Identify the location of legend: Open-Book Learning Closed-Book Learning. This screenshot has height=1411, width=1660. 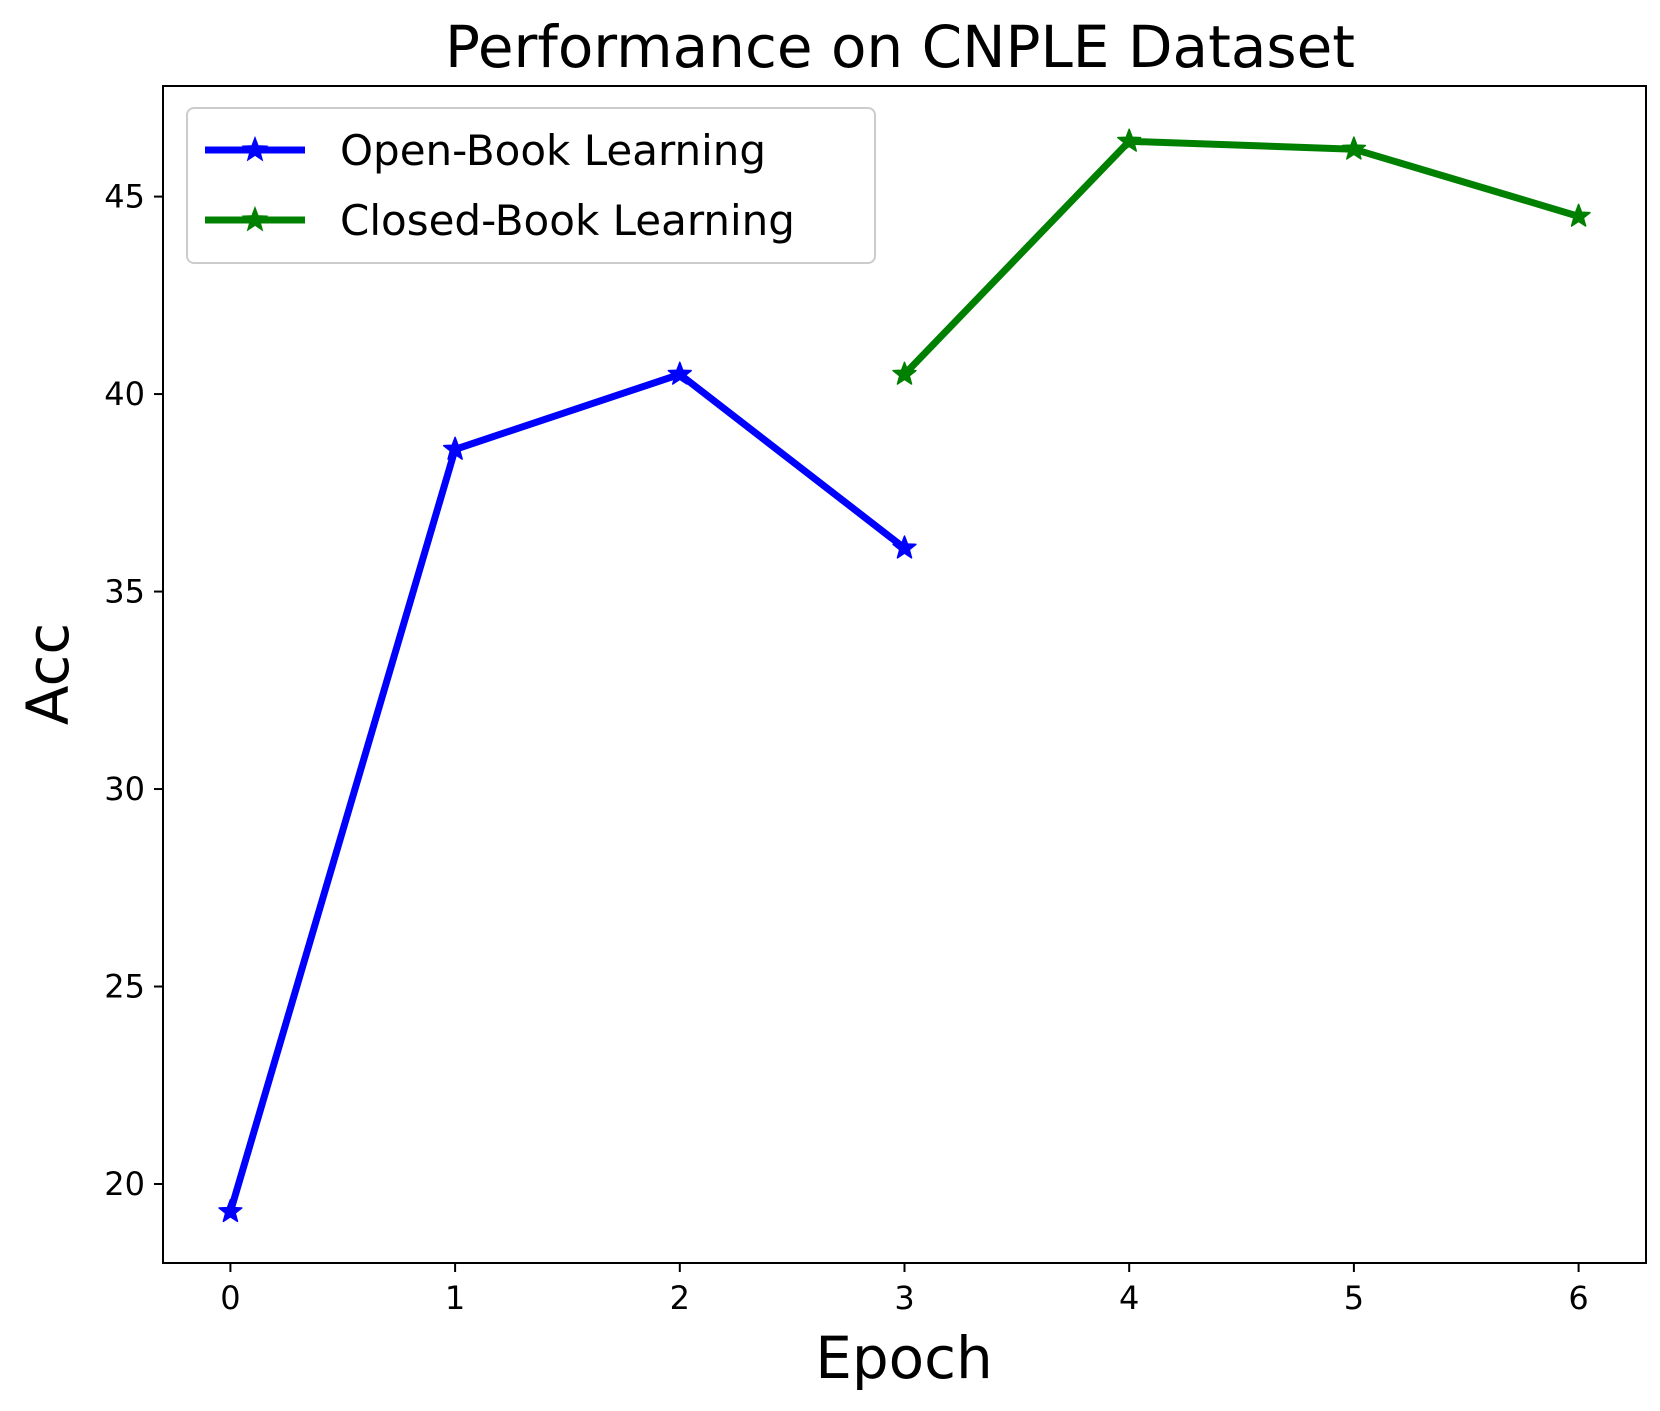
(531, 185).